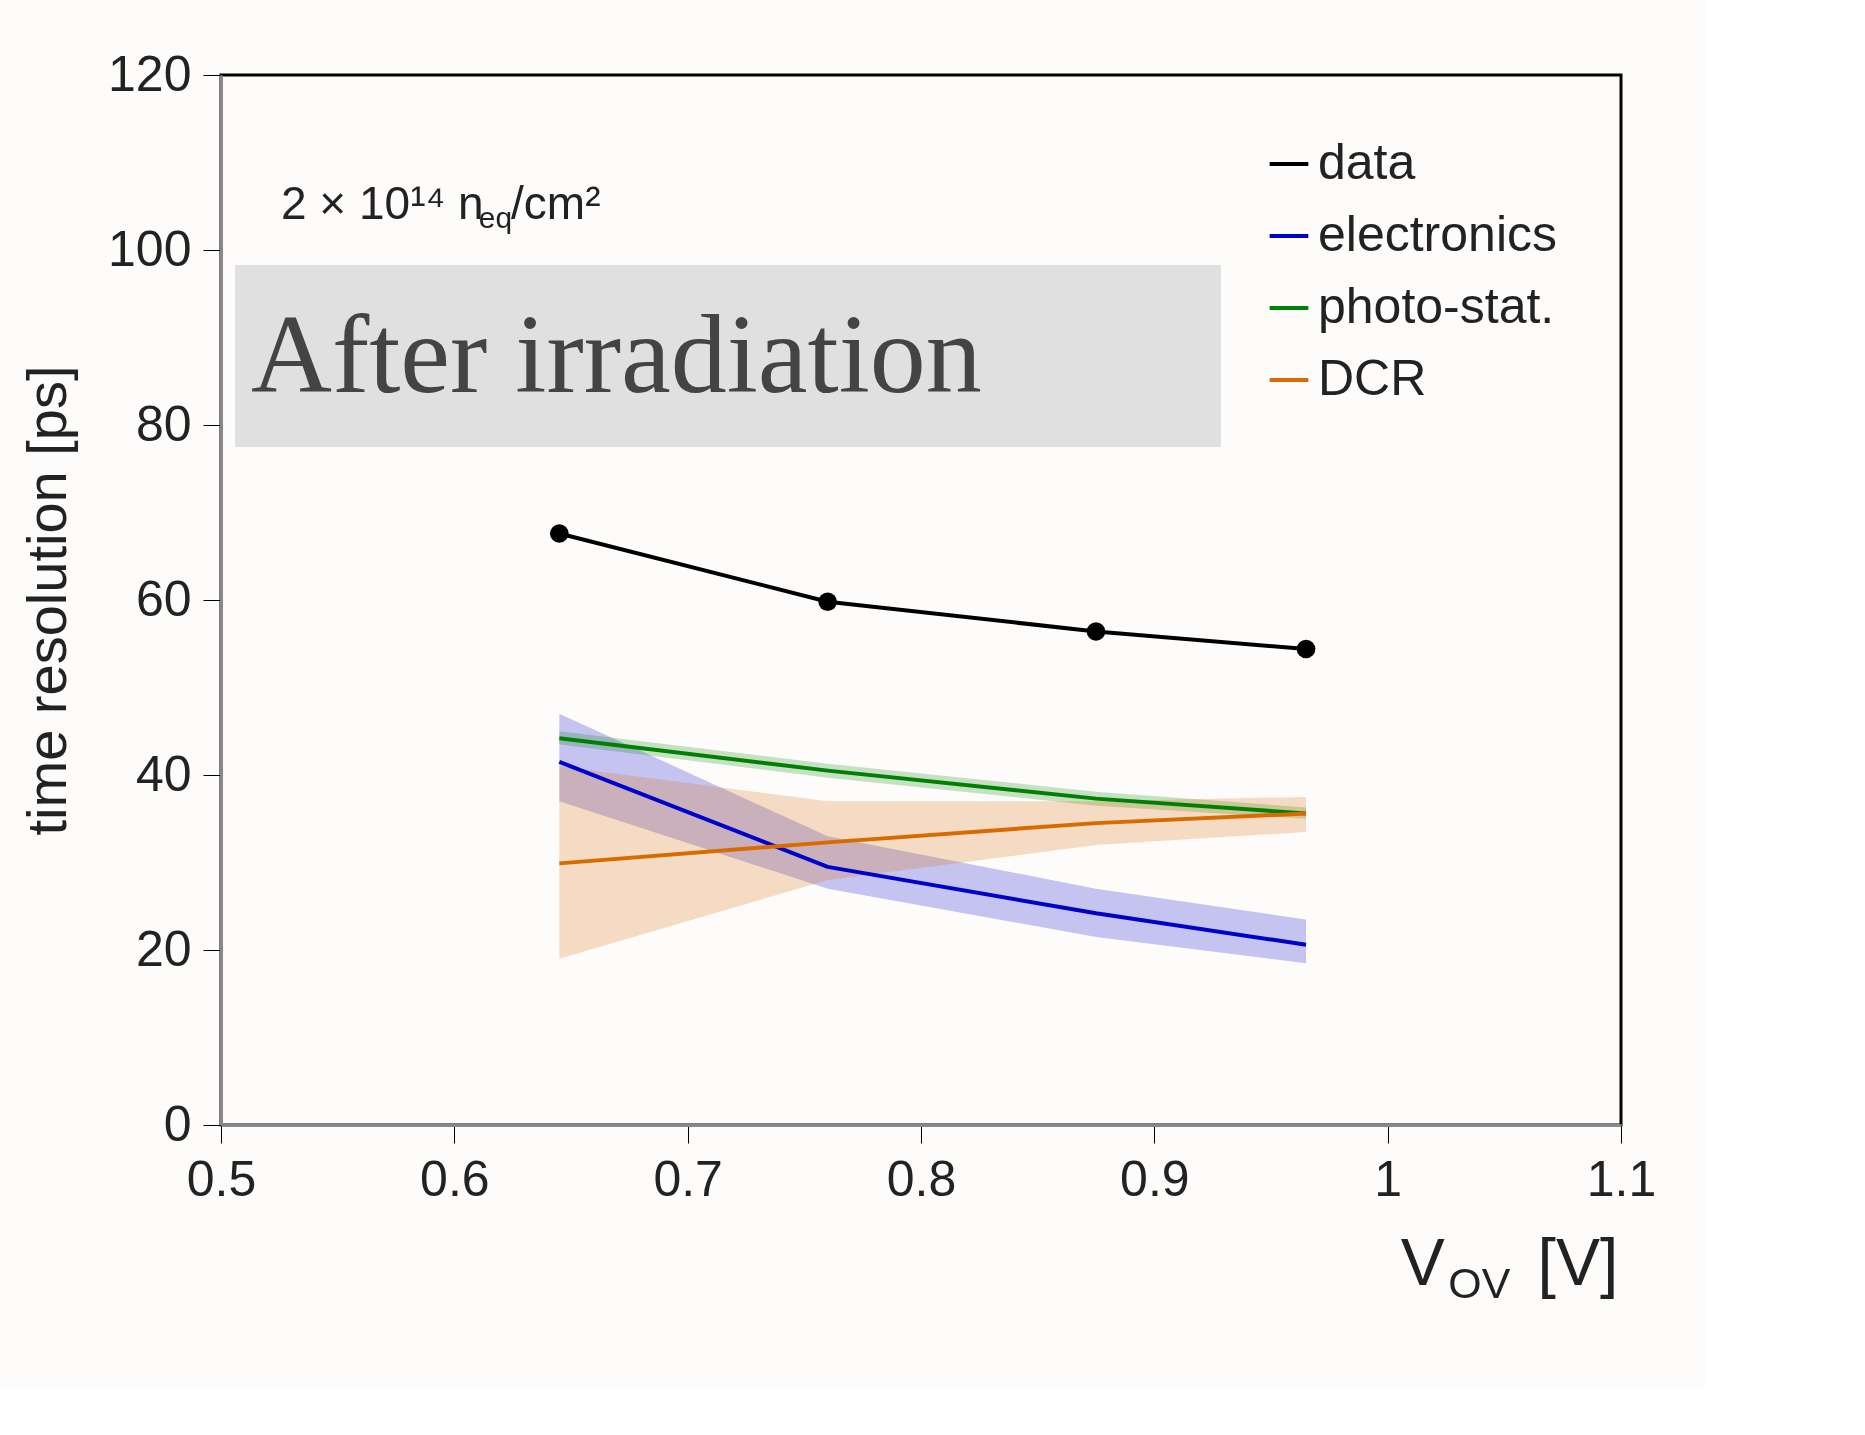  I want to click on x-tick-label: 1.1, so click(1621, 1178).